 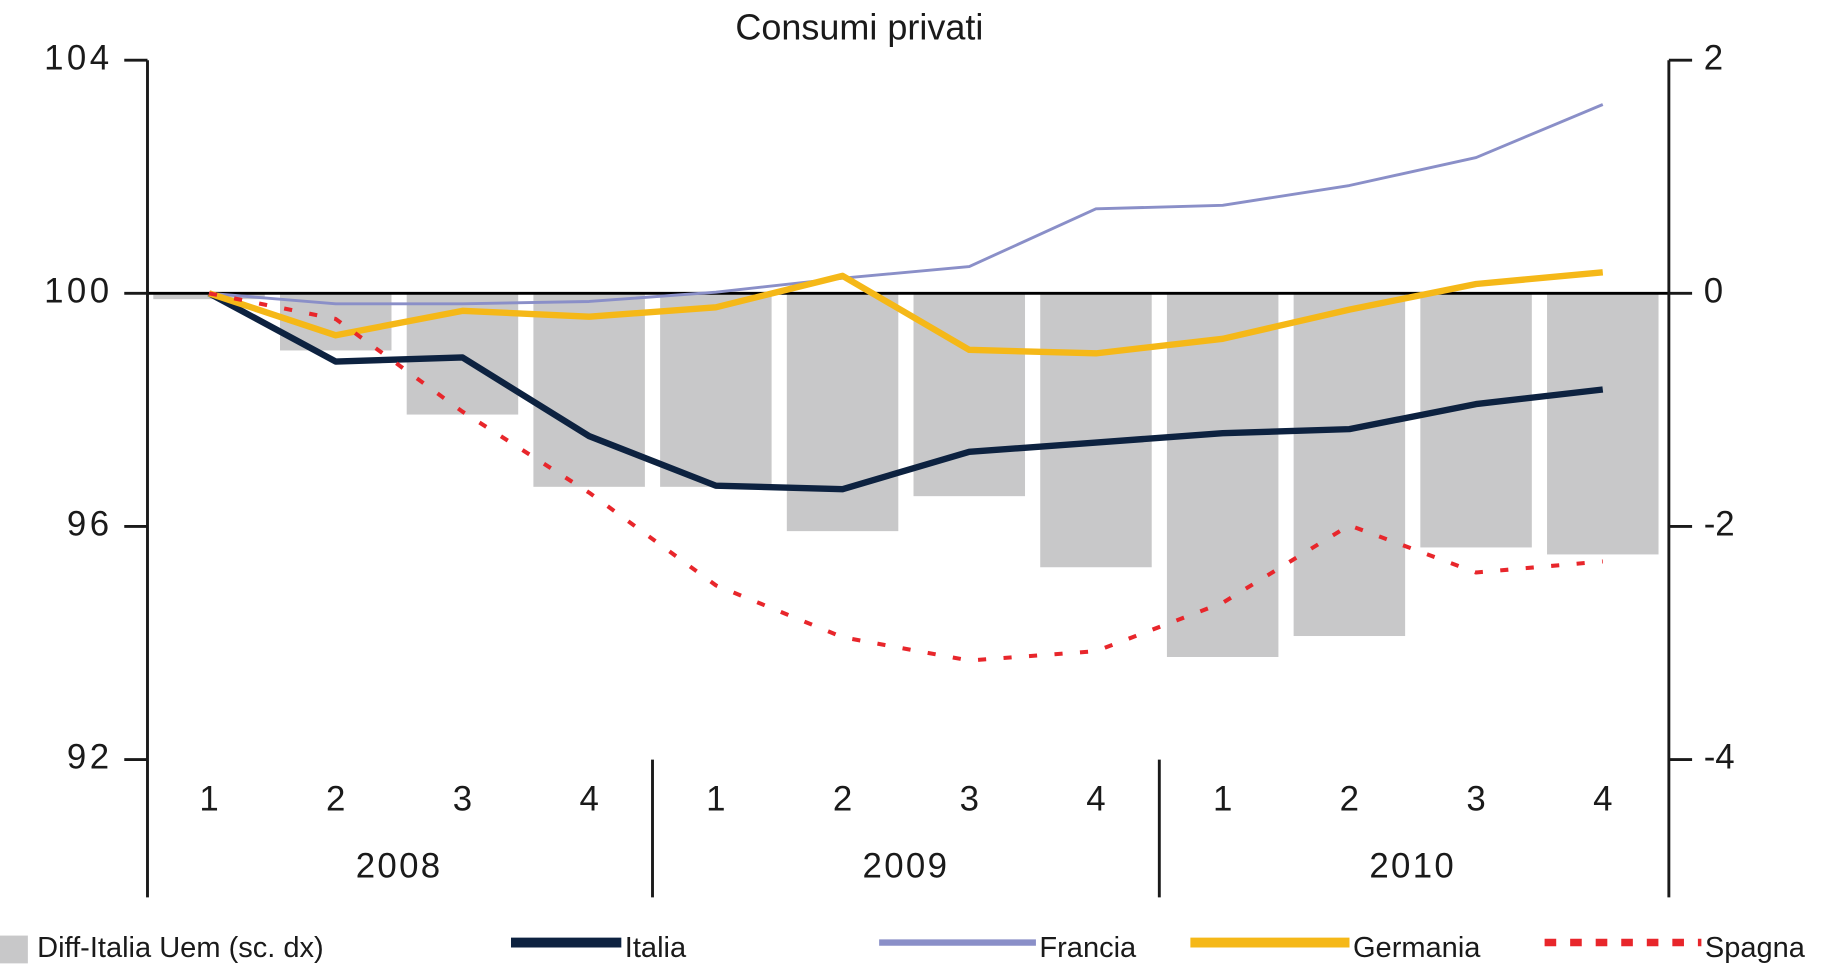 I want to click on legend-label: Germania, so click(x=1417, y=948).